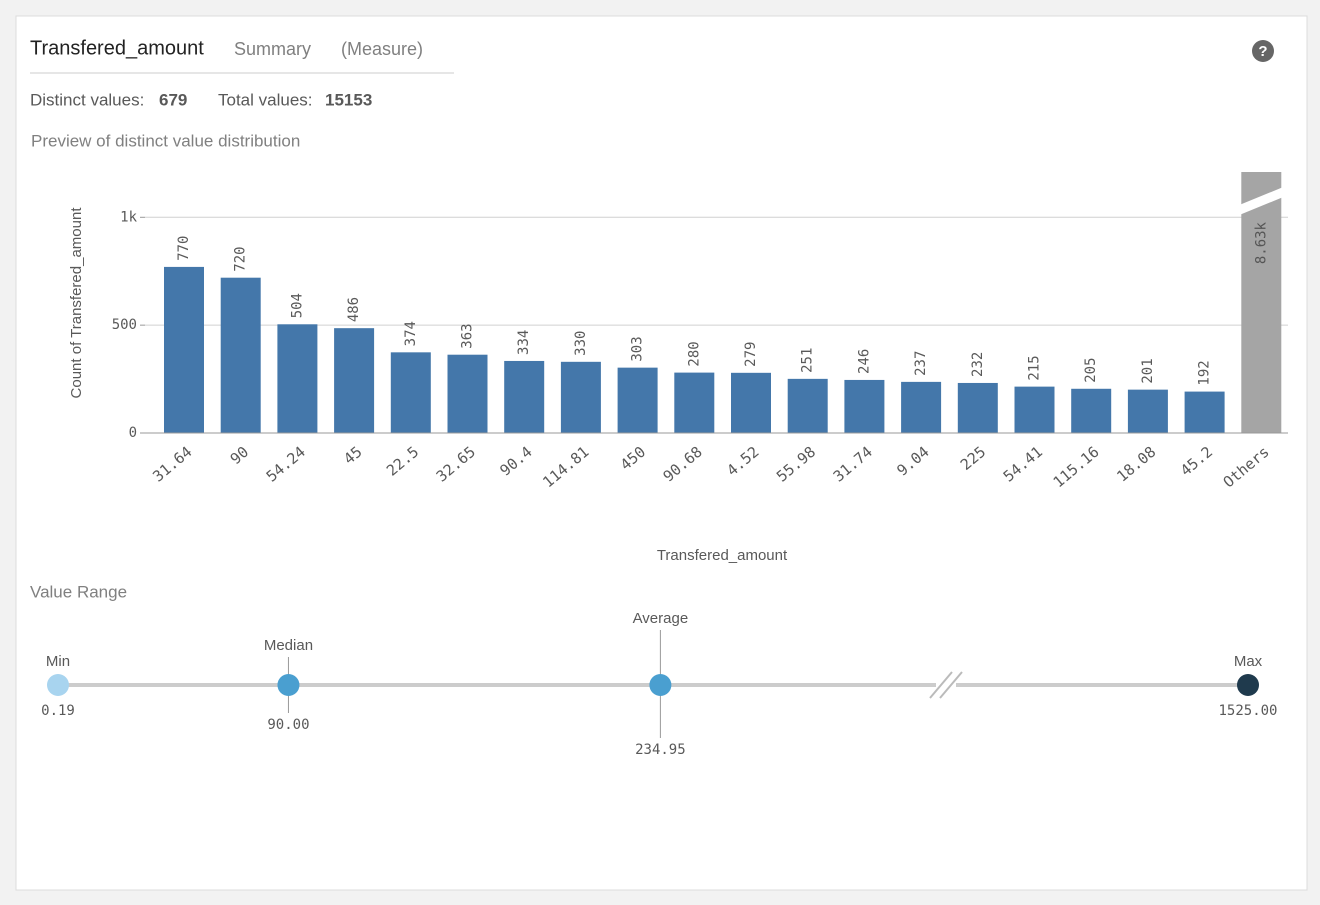  What do you see at coordinates (921, 363) in the screenshot?
I see `value-label: 237` at bounding box center [921, 363].